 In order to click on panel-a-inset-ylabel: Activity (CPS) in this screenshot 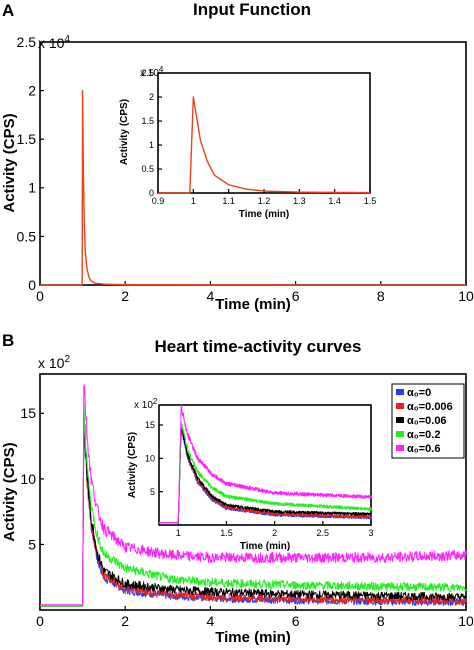, I will do `click(124, 132)`.